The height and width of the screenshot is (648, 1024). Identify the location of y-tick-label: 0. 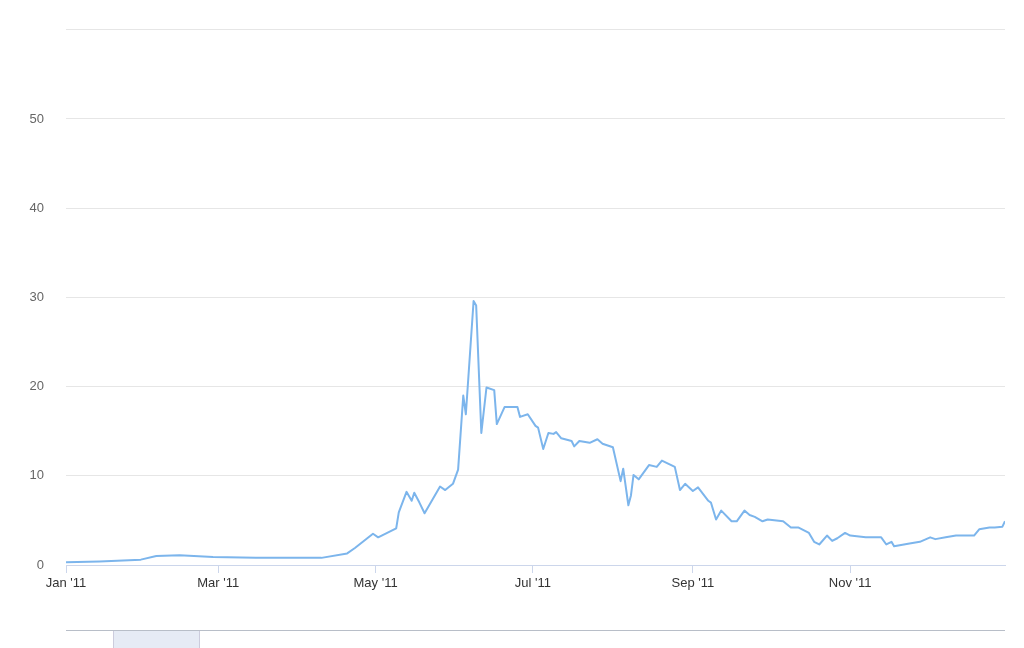
(40, 564).